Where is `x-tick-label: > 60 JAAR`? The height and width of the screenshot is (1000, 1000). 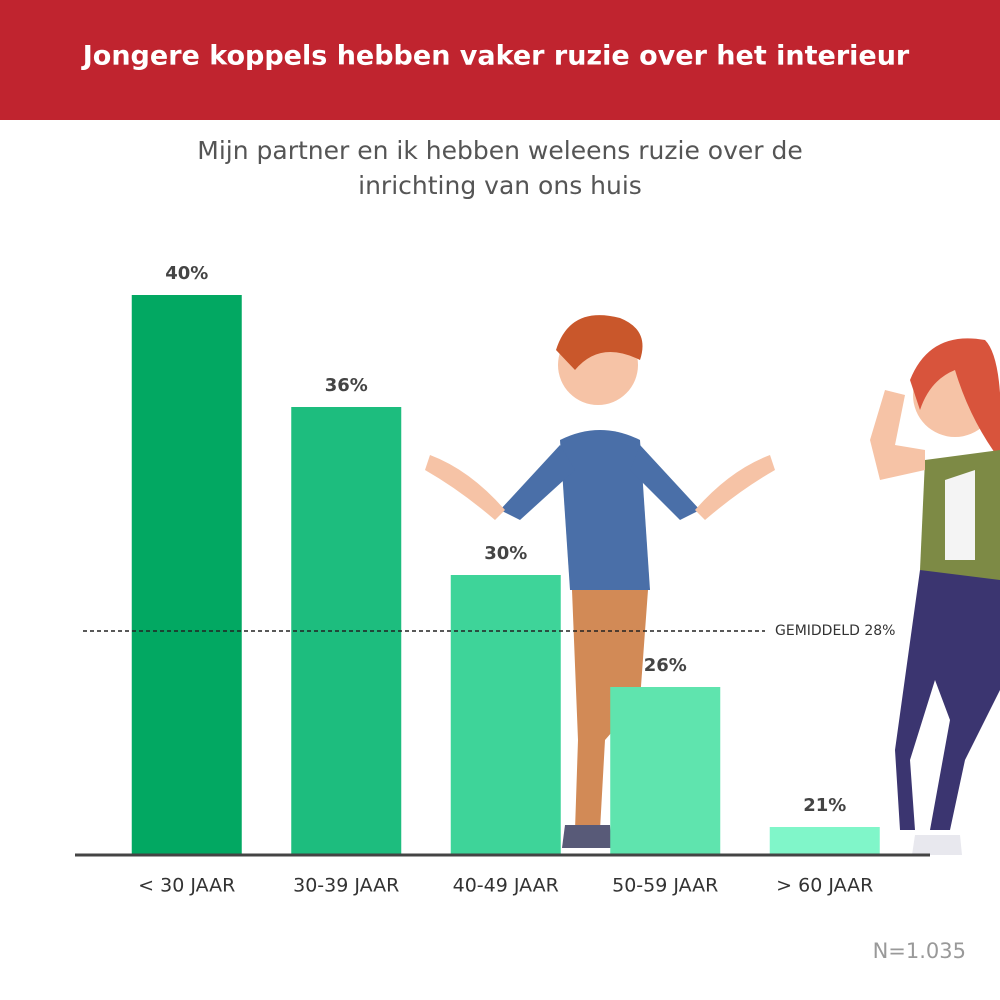
x-tick-label: > 60 JAAR is located at coordinates (824, 886).